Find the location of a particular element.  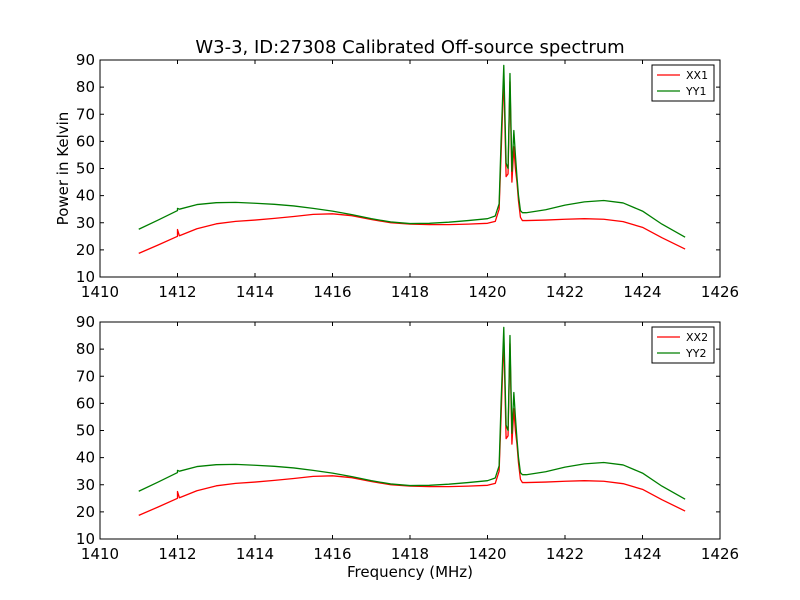

legend-label-yy2: YY2 is located at coordinates (695, 353).